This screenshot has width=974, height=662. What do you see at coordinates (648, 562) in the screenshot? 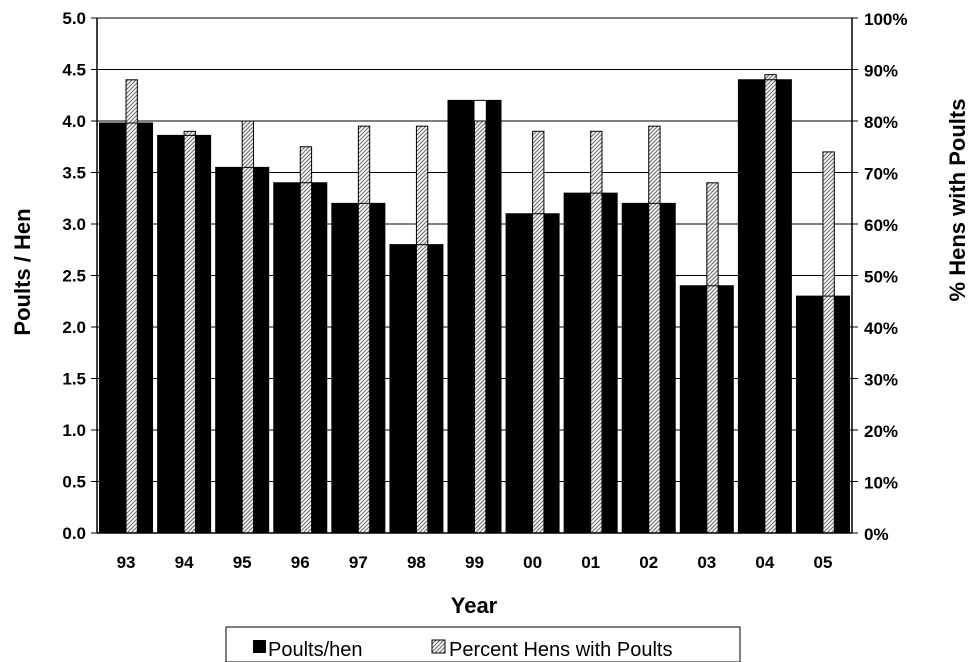
I see `x-tick-label: 02` at bounding box center [648, 562].